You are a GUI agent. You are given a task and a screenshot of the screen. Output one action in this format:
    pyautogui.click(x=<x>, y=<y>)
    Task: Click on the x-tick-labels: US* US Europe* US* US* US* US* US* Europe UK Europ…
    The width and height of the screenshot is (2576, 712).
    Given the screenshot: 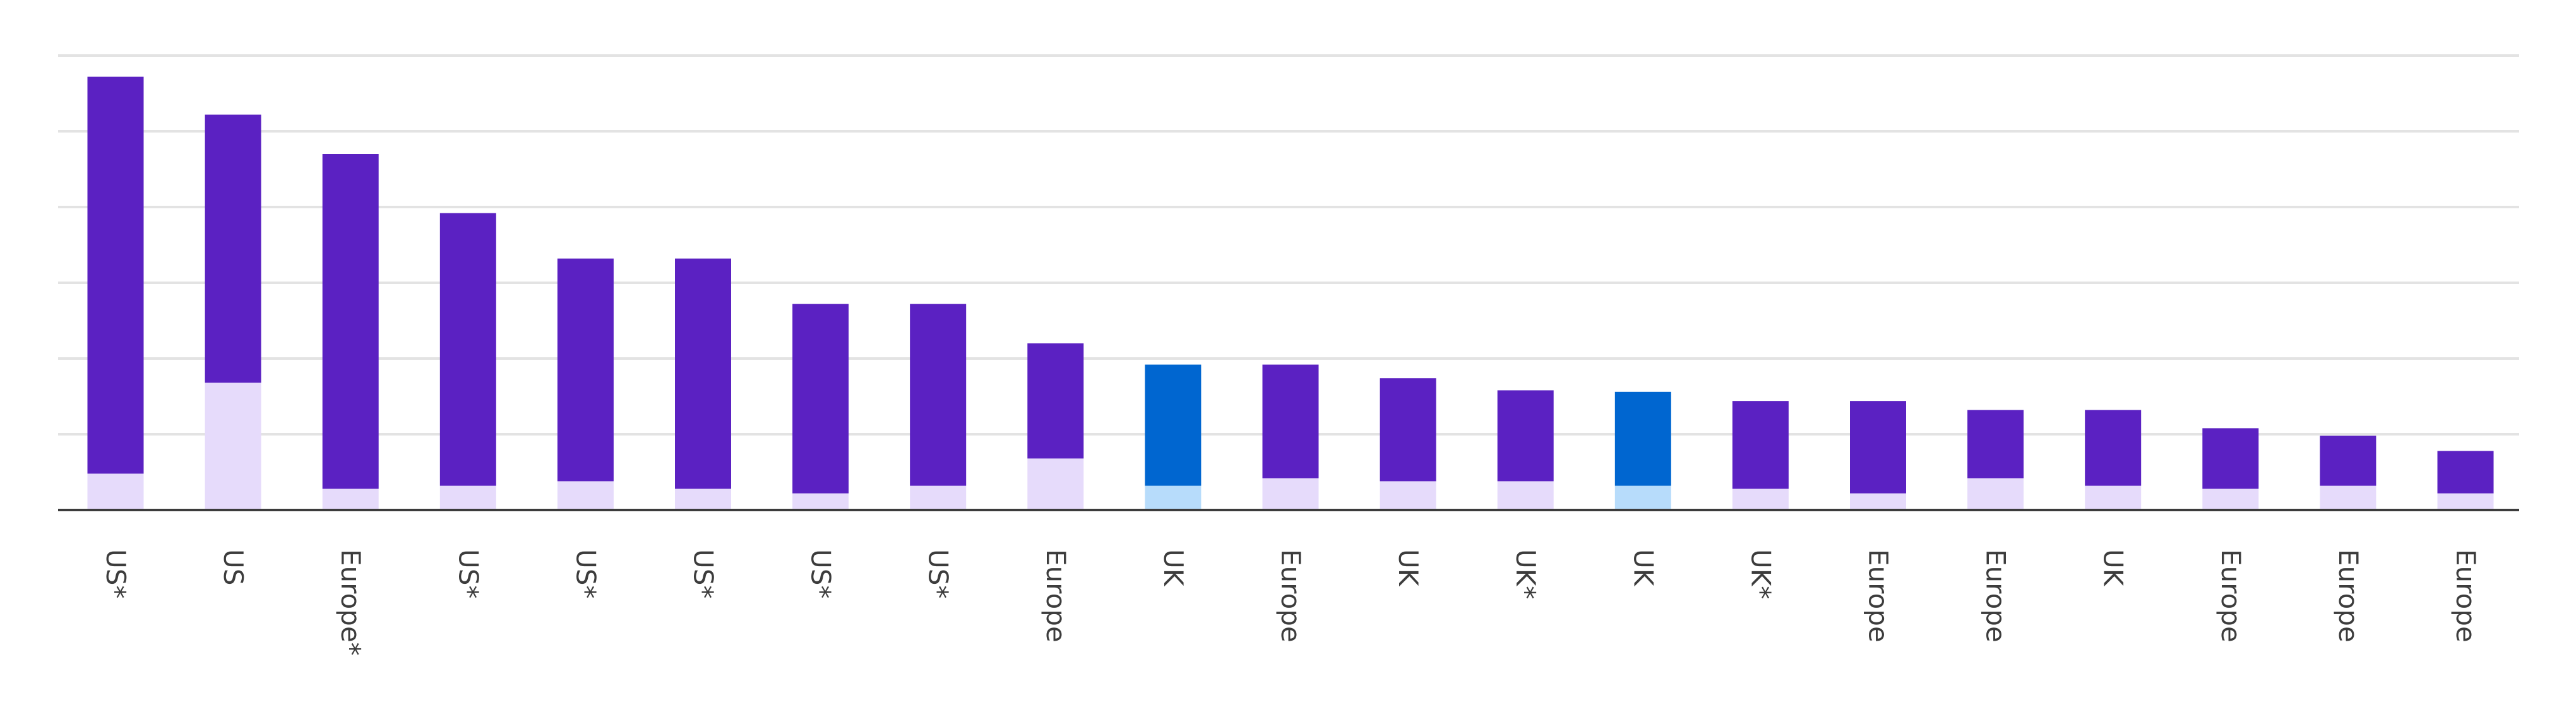 What is the action you would take?
    pyautogui.click(x=1290, y=603)
    